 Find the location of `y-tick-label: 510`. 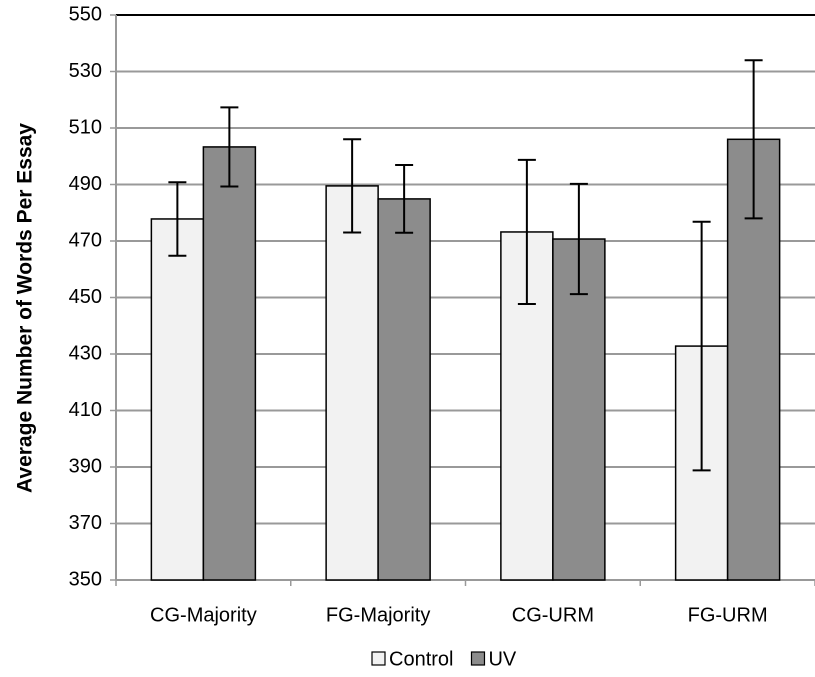

y-tick-label: 510 is located at coordinates (85, 127).